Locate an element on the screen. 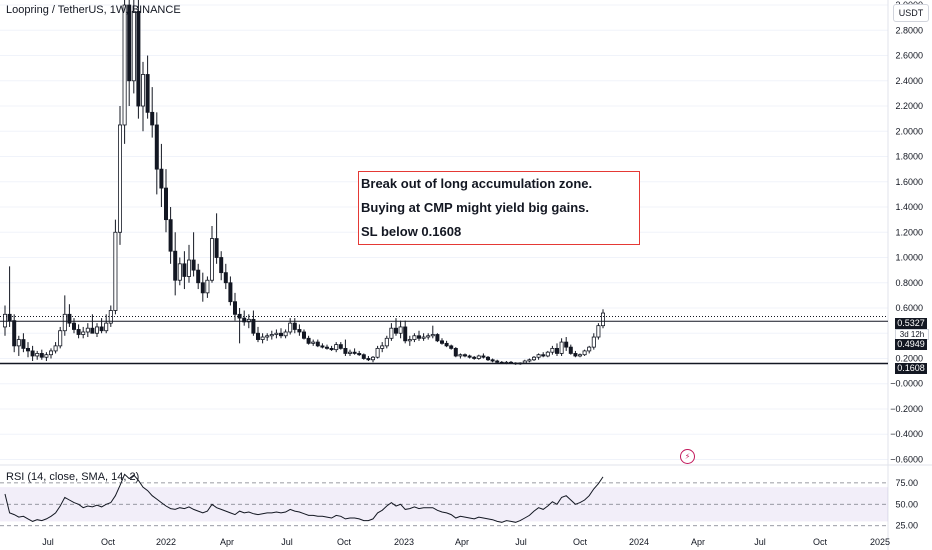 The image size is (932, 550). lightning-icon: ⚡ is located at coordinates (687, 456).